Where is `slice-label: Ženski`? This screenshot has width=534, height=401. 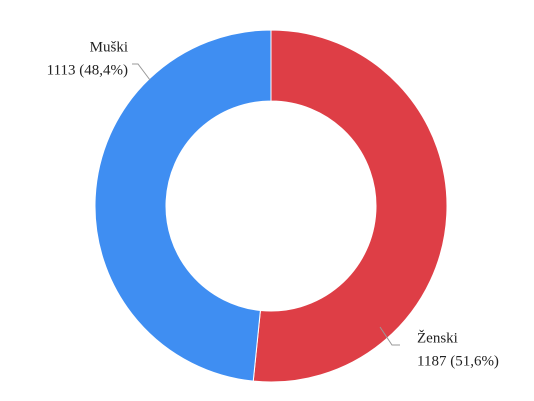 slice-label: Ženski is located at coordinates (437, 337).